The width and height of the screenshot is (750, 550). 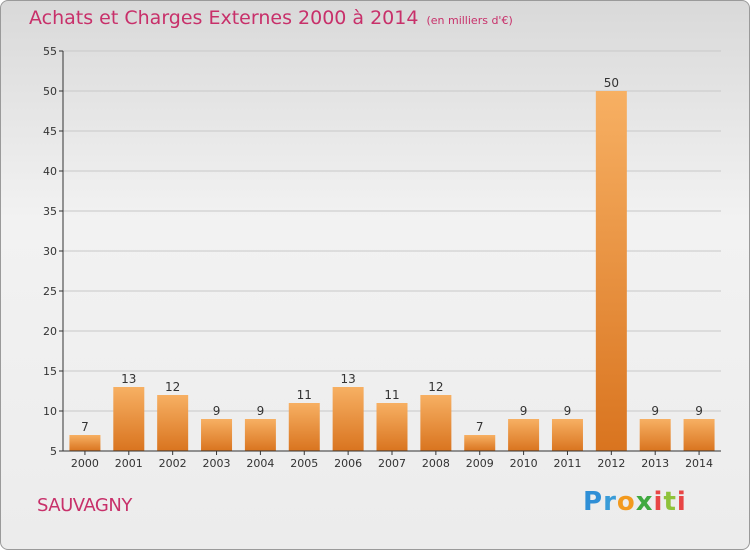 I want to click on x-tick-label: 2006, so click(x=348, y=463).